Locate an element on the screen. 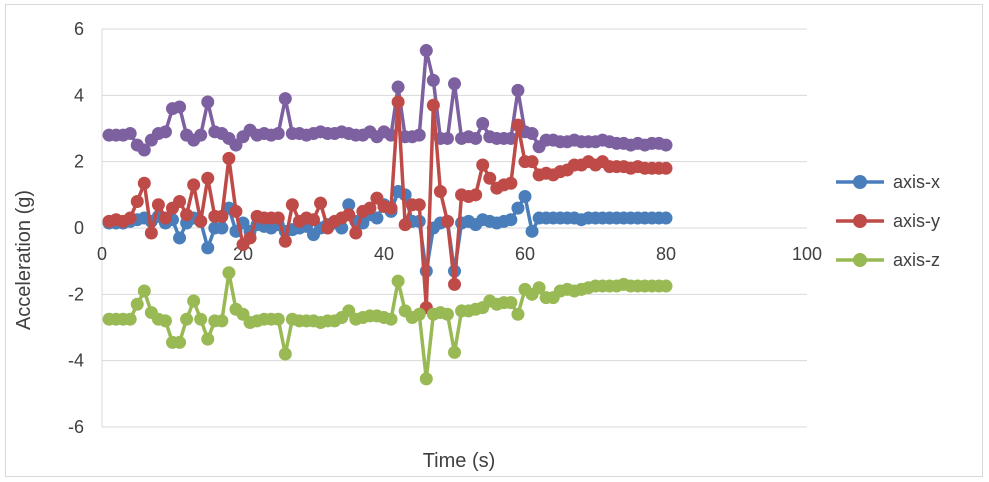  legend-item: axis-x is located at coordinates (888, 182).